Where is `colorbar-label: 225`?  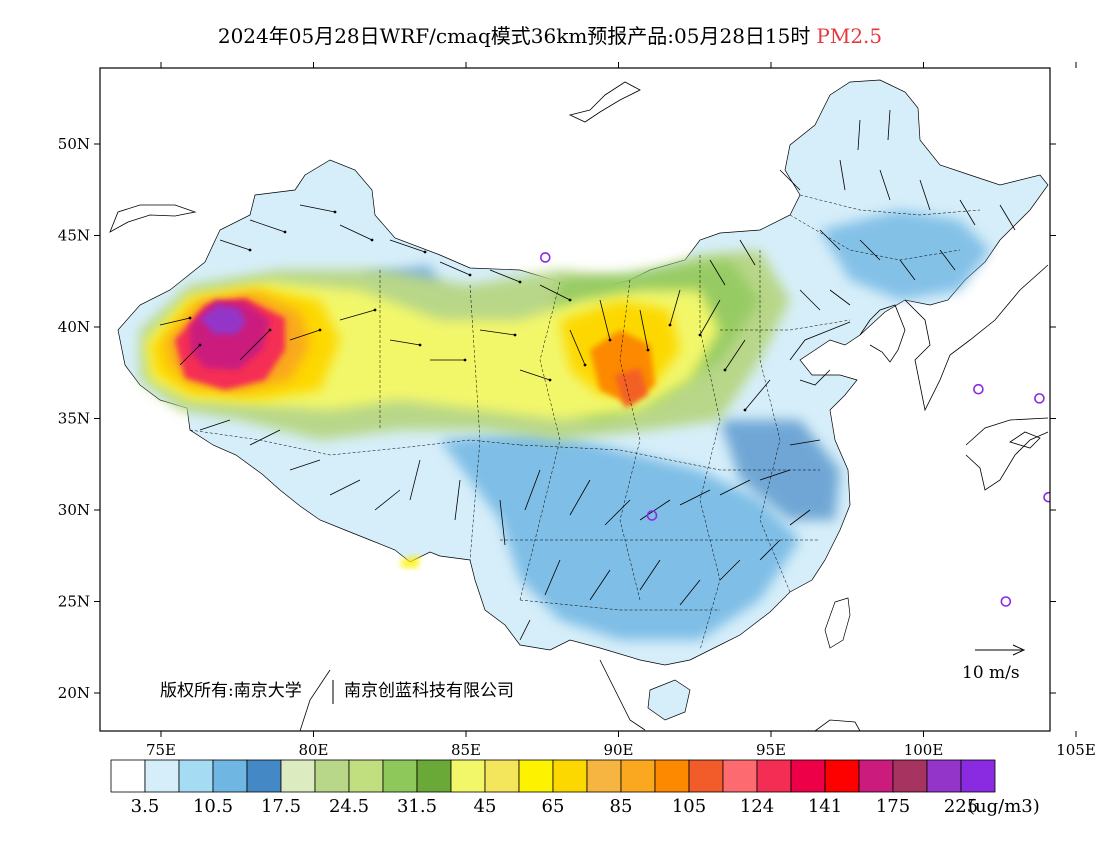
colorbar-label: 225 is located at coordinates (961, 806).